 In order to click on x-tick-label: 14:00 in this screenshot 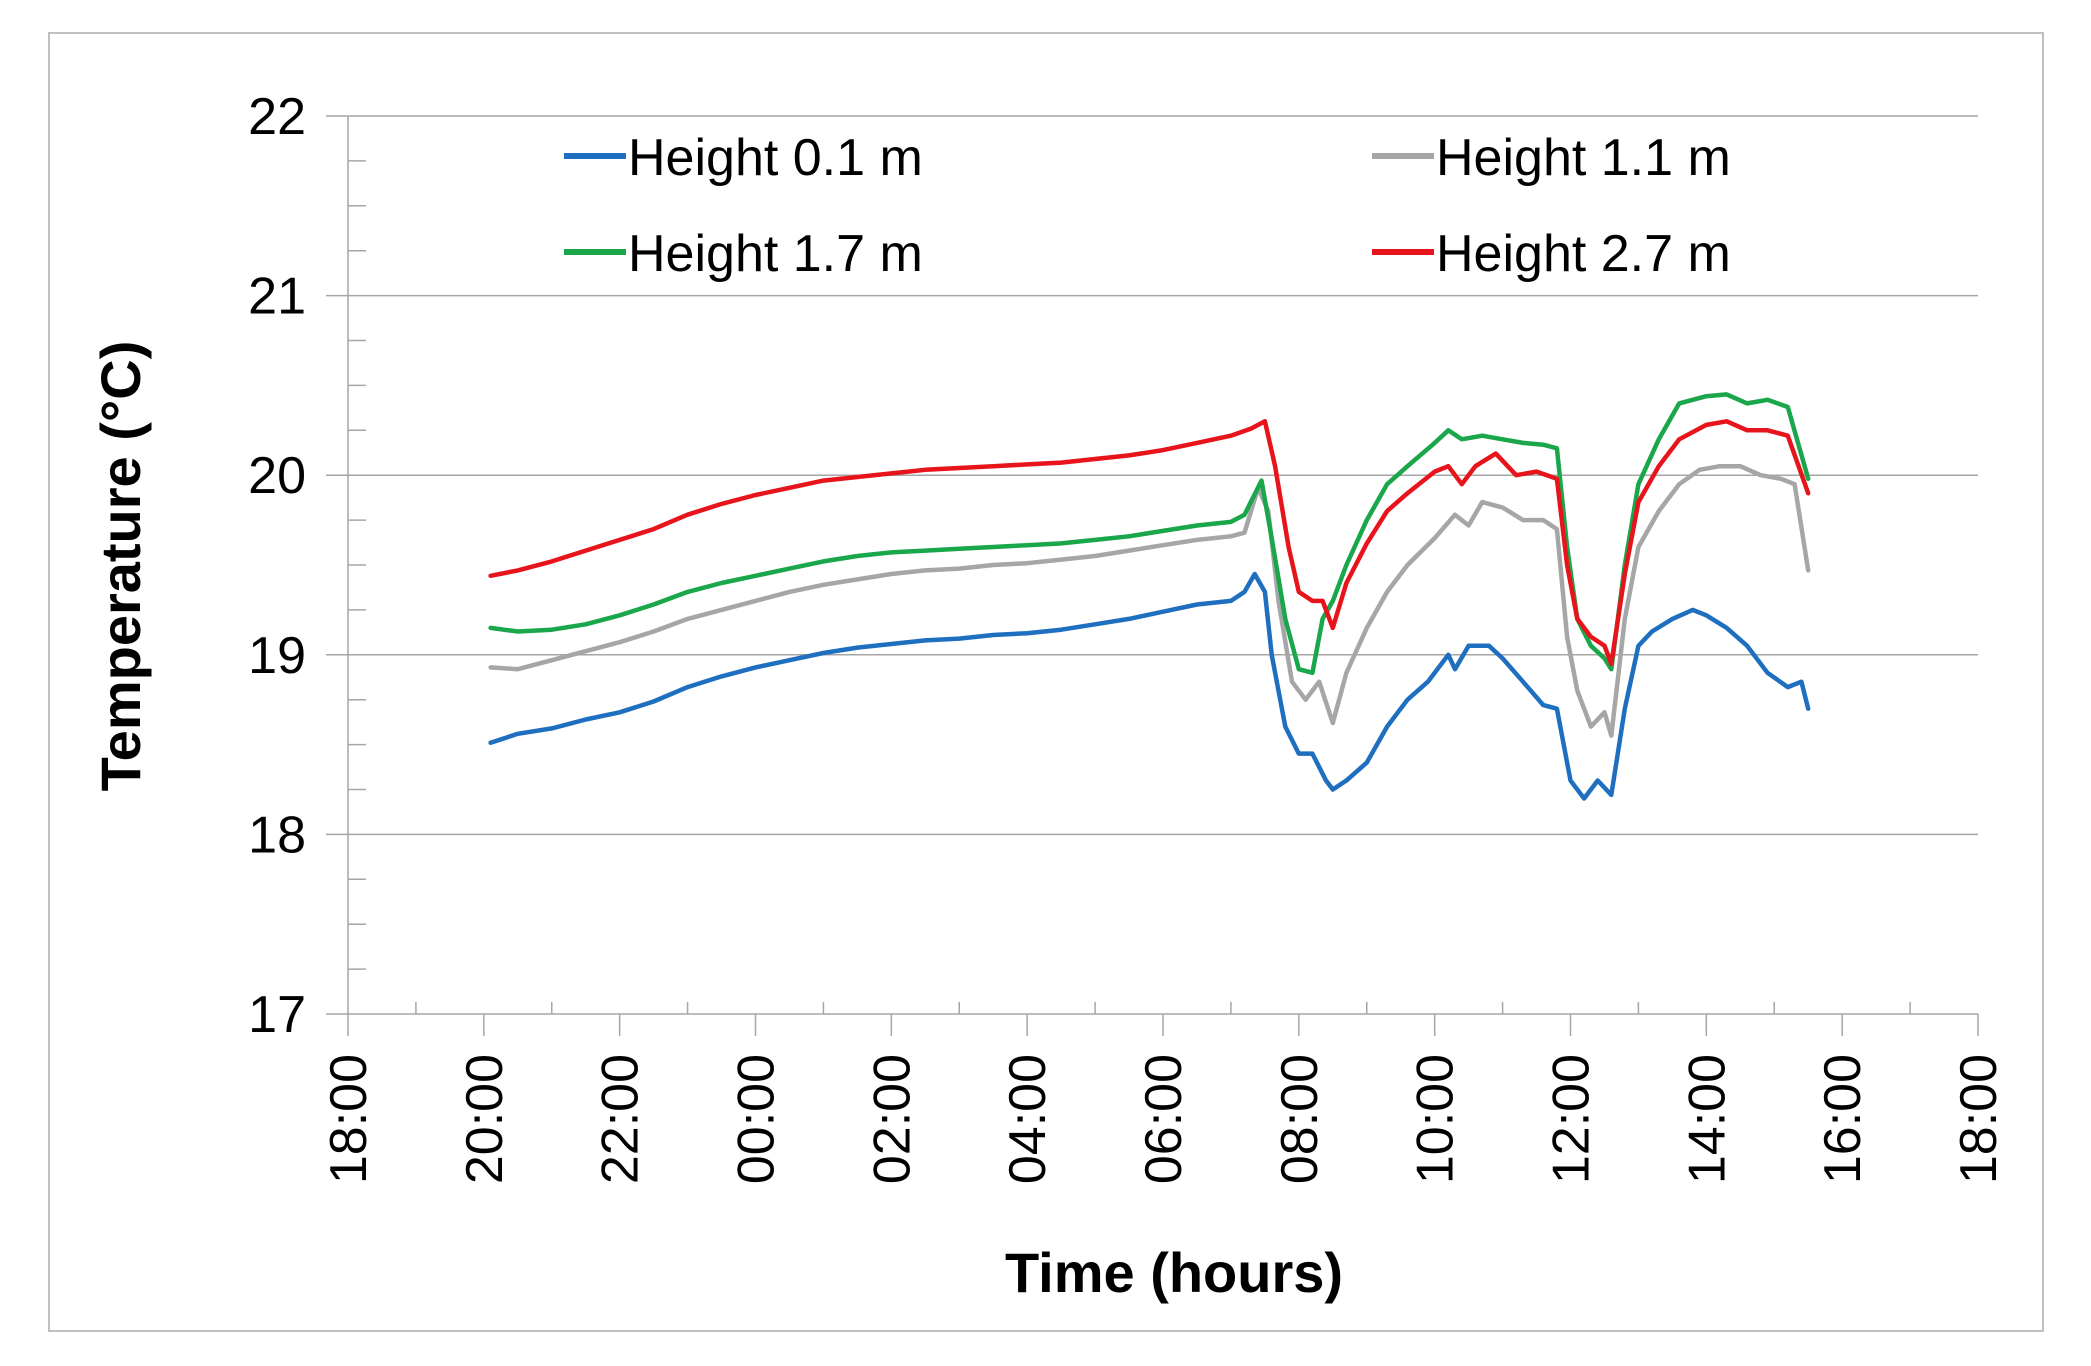, I will do `click(1707, 1119)`.